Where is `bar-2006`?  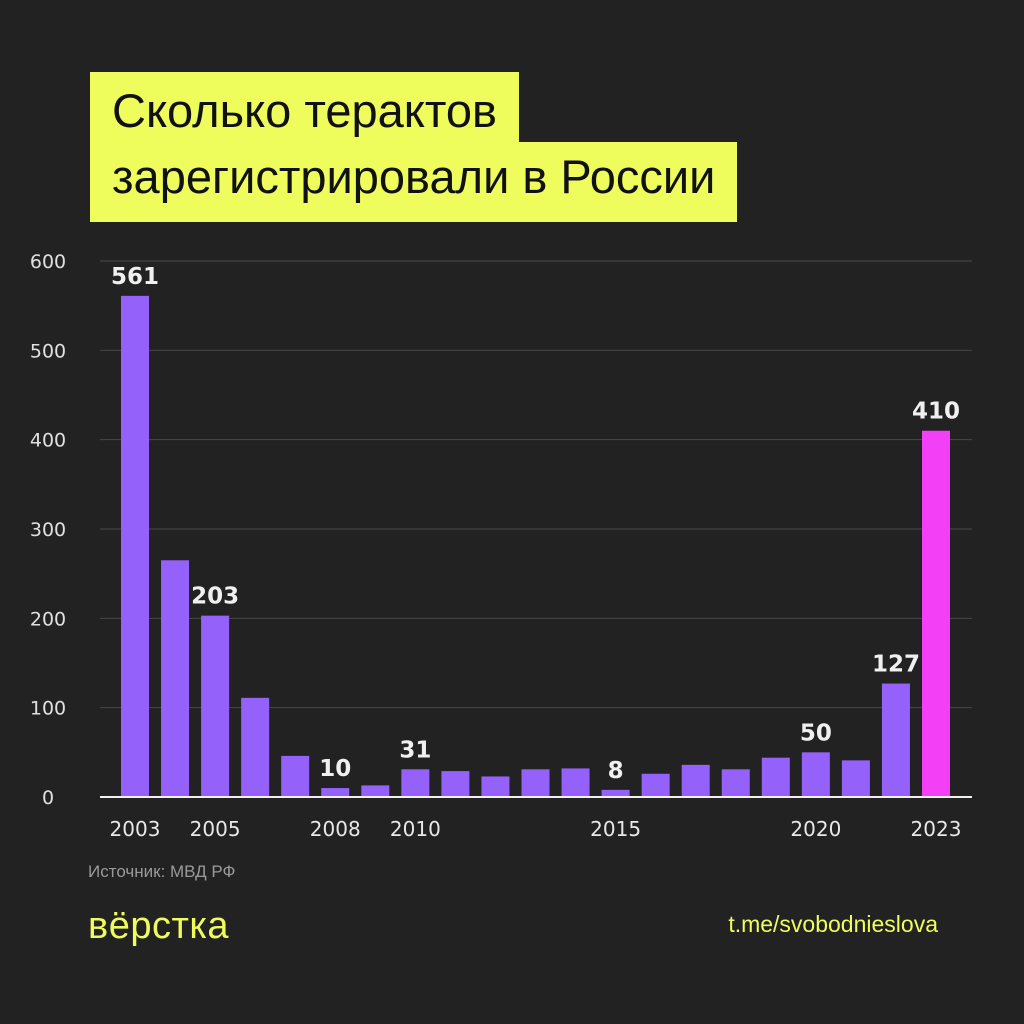 bar-2006 is located at coordinates (255, 747).